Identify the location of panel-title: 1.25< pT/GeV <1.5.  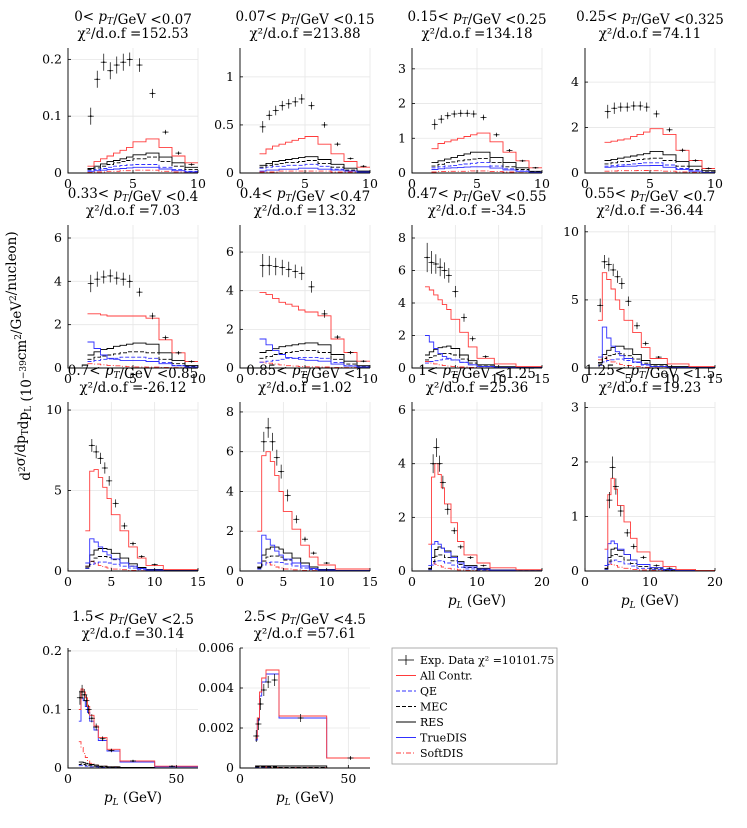
(650, 372).